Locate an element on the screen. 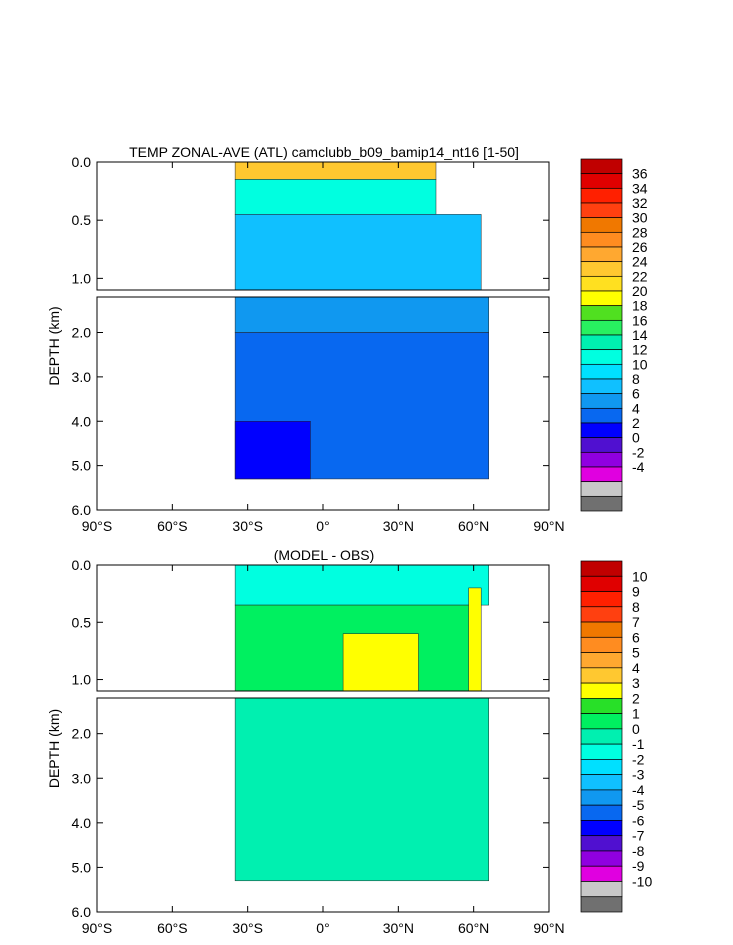 Image resolution: width=733 pixels, height=945 pixels. colorbar-label: 32 is located at coordinates (640, 203).